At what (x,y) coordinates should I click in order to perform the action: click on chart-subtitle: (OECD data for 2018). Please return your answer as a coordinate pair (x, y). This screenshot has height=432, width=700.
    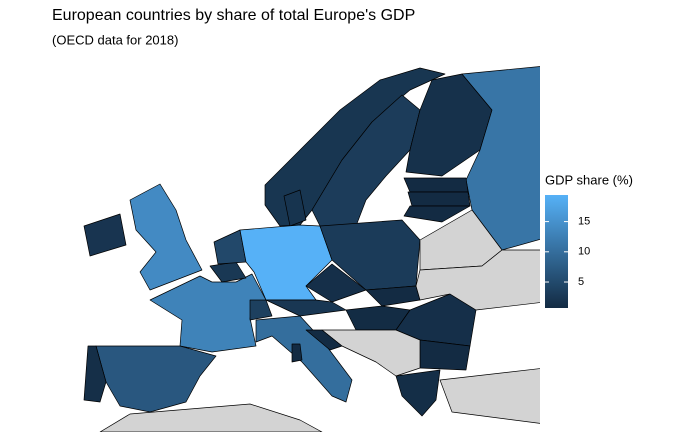
    Looking at the image, I should click on (115, 39).